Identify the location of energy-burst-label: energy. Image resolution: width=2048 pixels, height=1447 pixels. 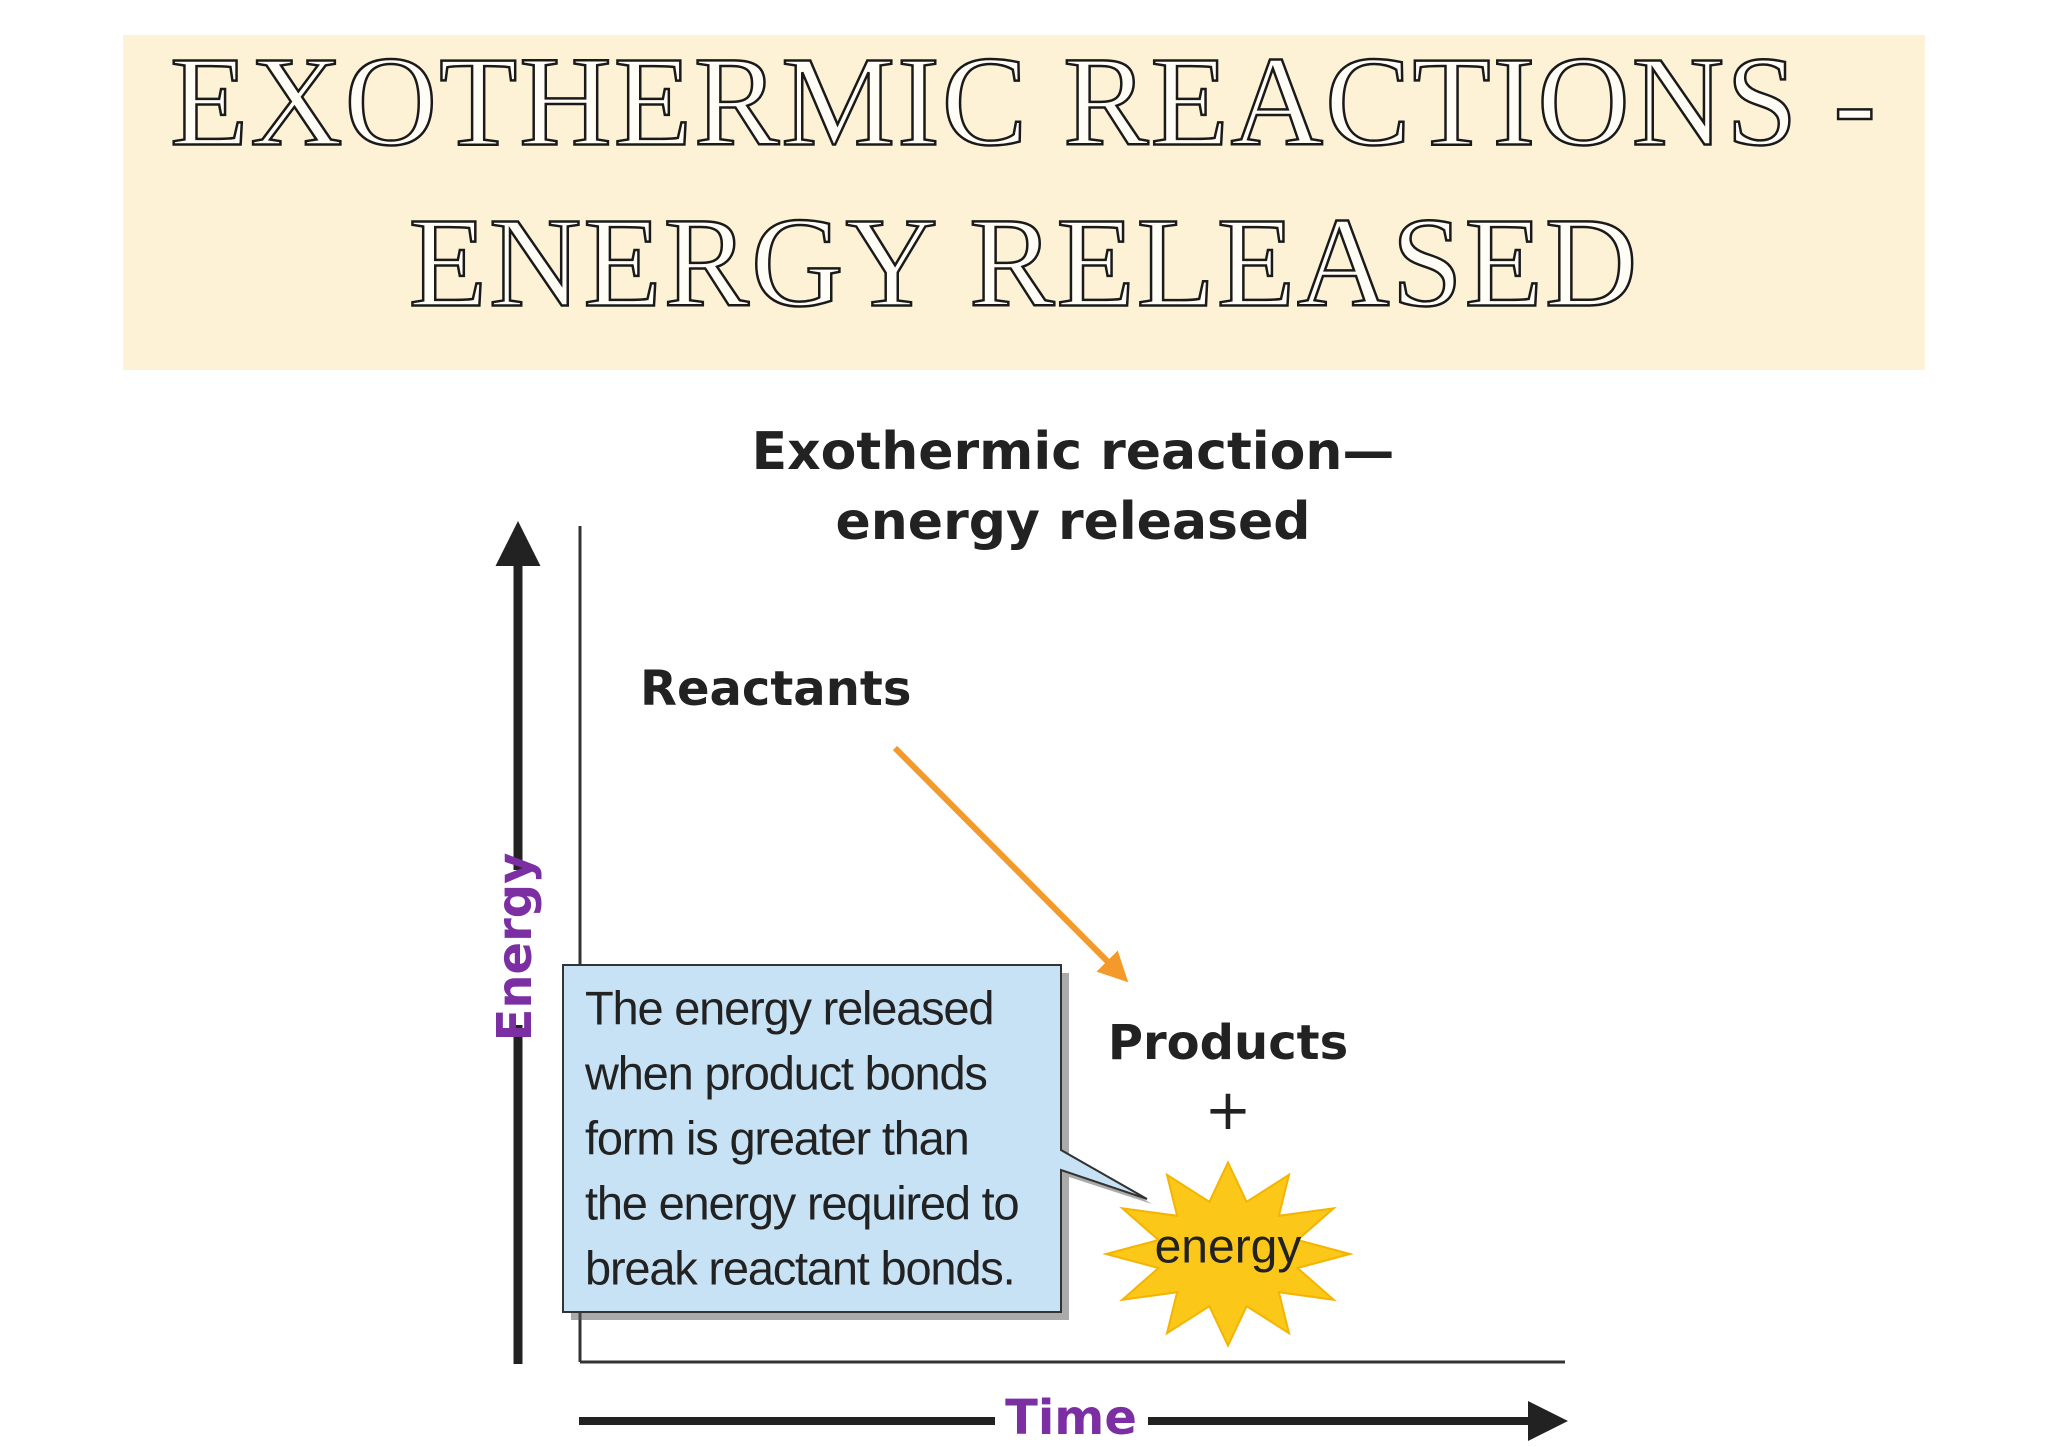
(1228, 1247).